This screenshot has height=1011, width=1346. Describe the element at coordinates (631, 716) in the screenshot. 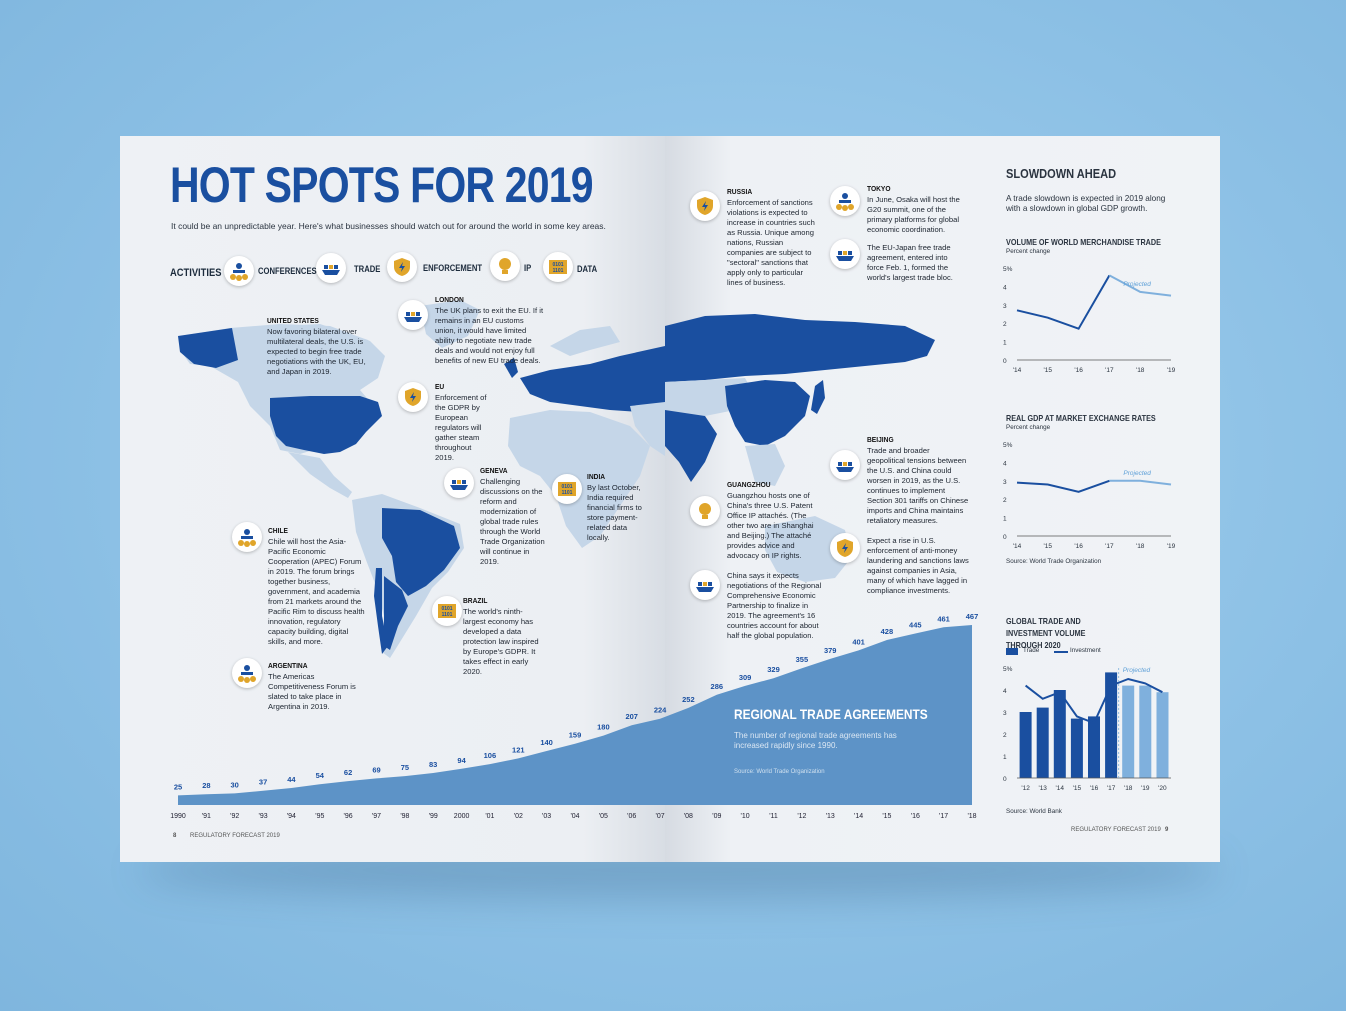

I see `area-data-label: 207` at that location.